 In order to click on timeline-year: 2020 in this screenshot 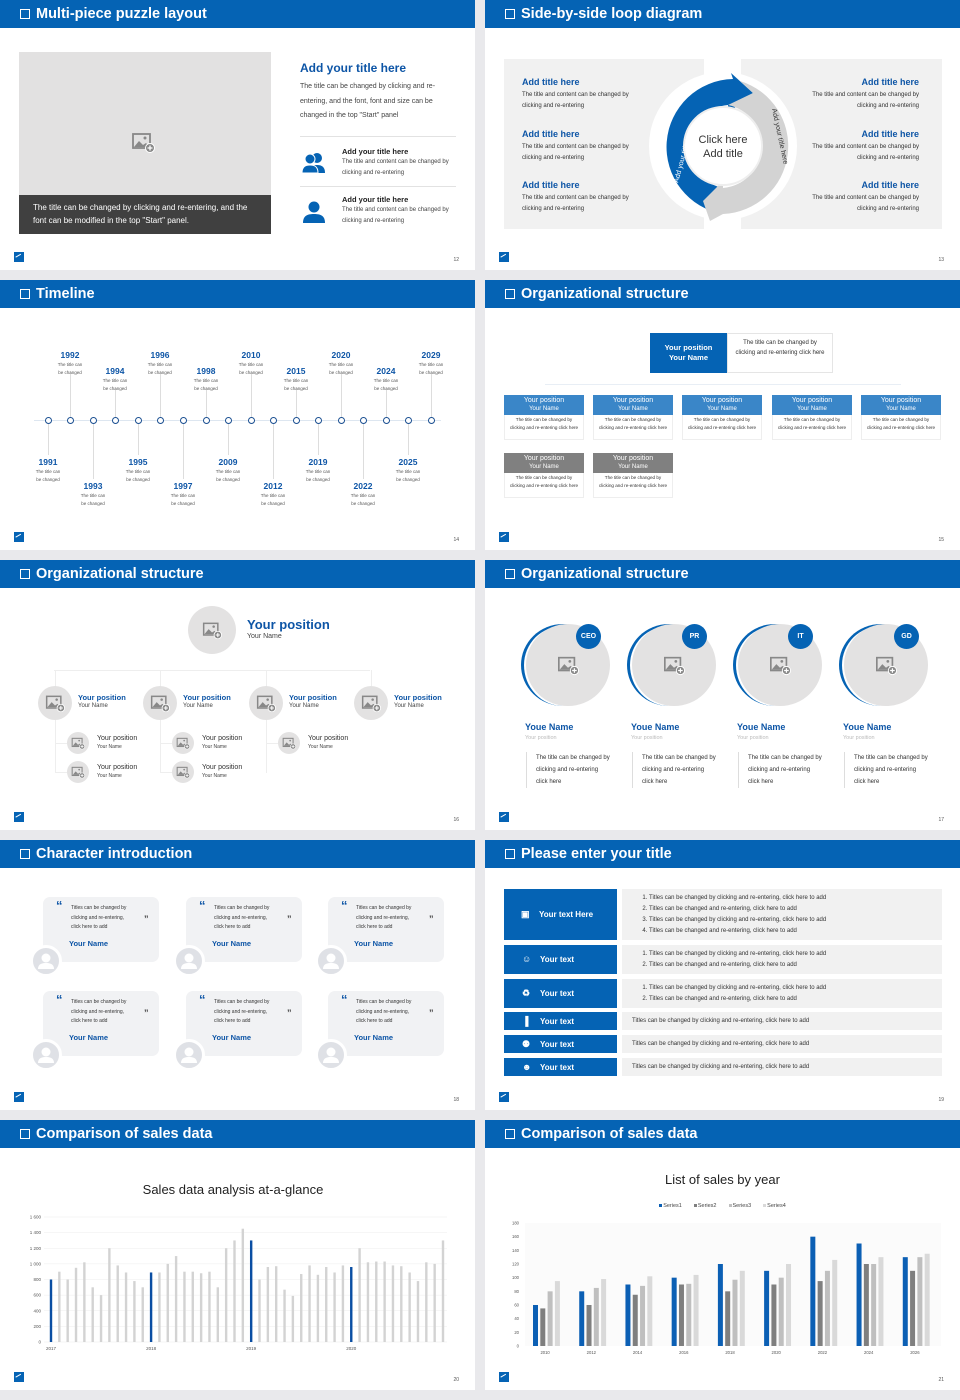, I will do `click(341, 355)`.